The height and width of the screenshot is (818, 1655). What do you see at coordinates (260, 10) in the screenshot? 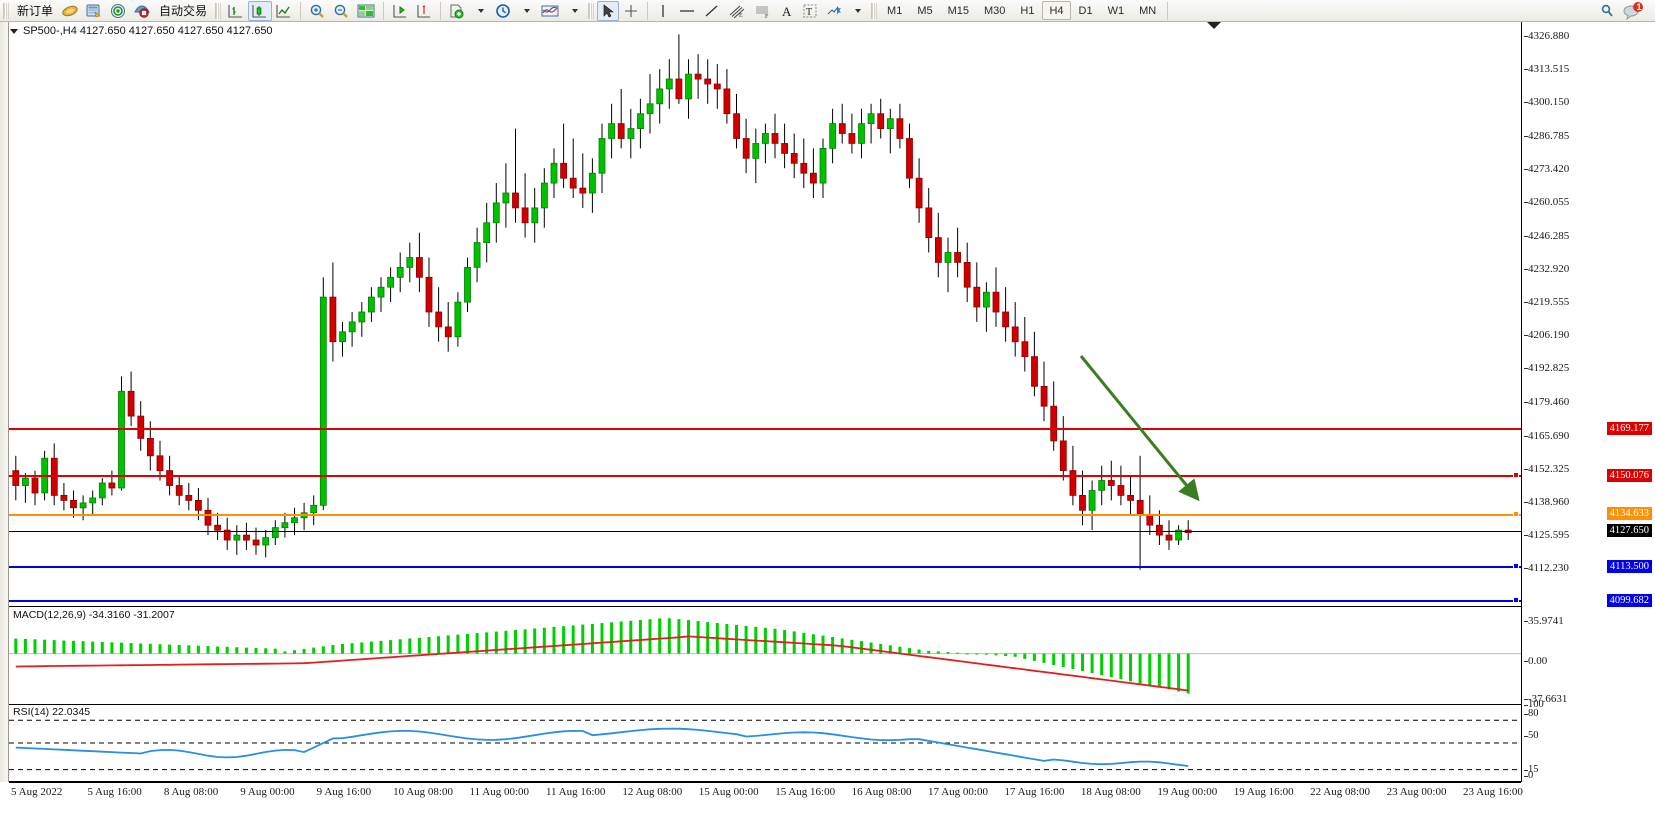
I see `candlestick-chart-icon` at bounding box center [260, 10].